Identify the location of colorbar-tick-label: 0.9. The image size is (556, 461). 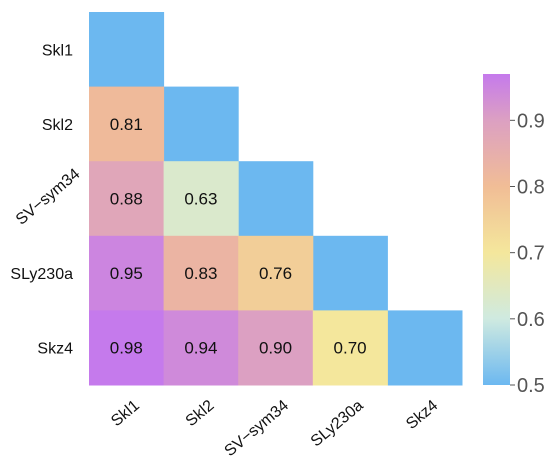
(531, 121).